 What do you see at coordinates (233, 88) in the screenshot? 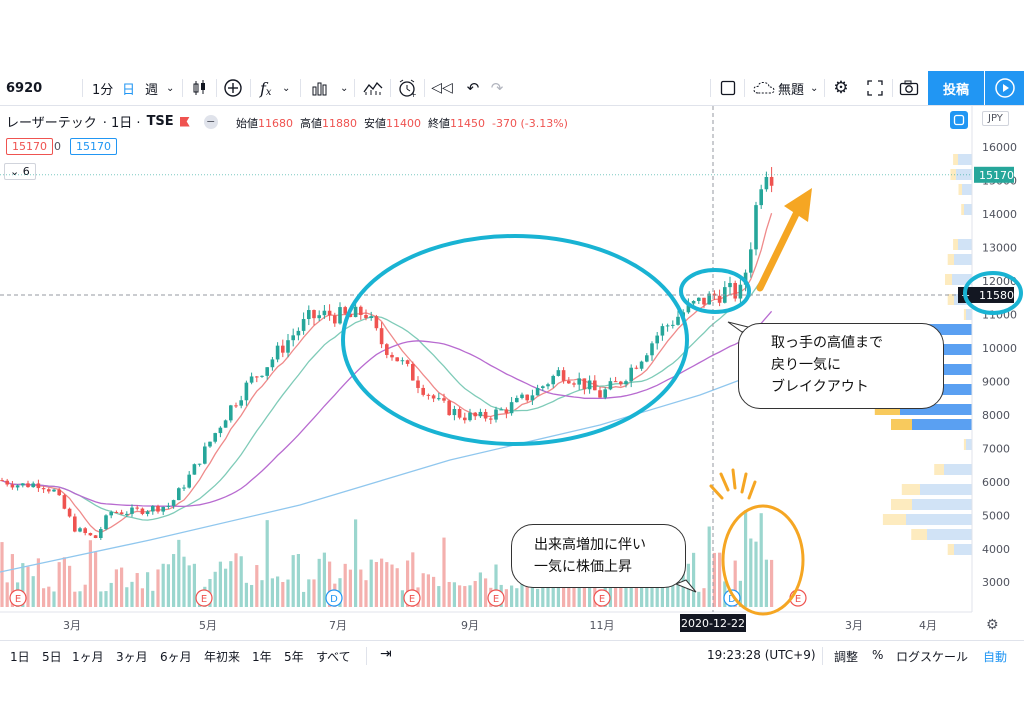
I see `compare-add-icon` at bounding box center [233, 88].